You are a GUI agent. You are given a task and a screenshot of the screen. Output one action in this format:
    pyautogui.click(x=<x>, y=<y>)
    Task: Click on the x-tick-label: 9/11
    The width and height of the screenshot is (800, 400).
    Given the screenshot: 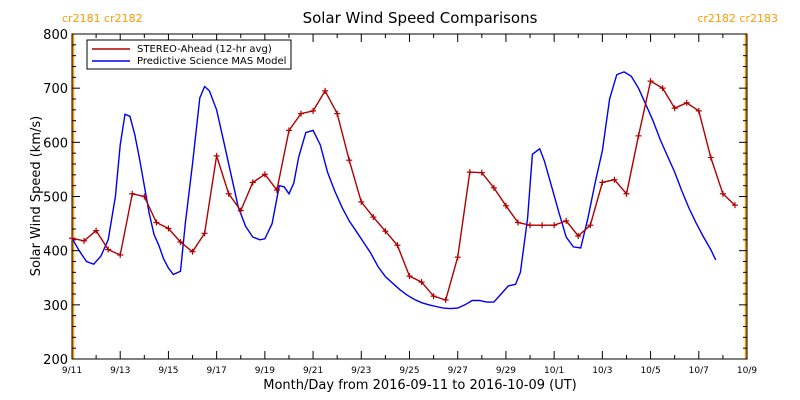 What is the action you would take?
    pyautogui.click(x=72, y=371)
    